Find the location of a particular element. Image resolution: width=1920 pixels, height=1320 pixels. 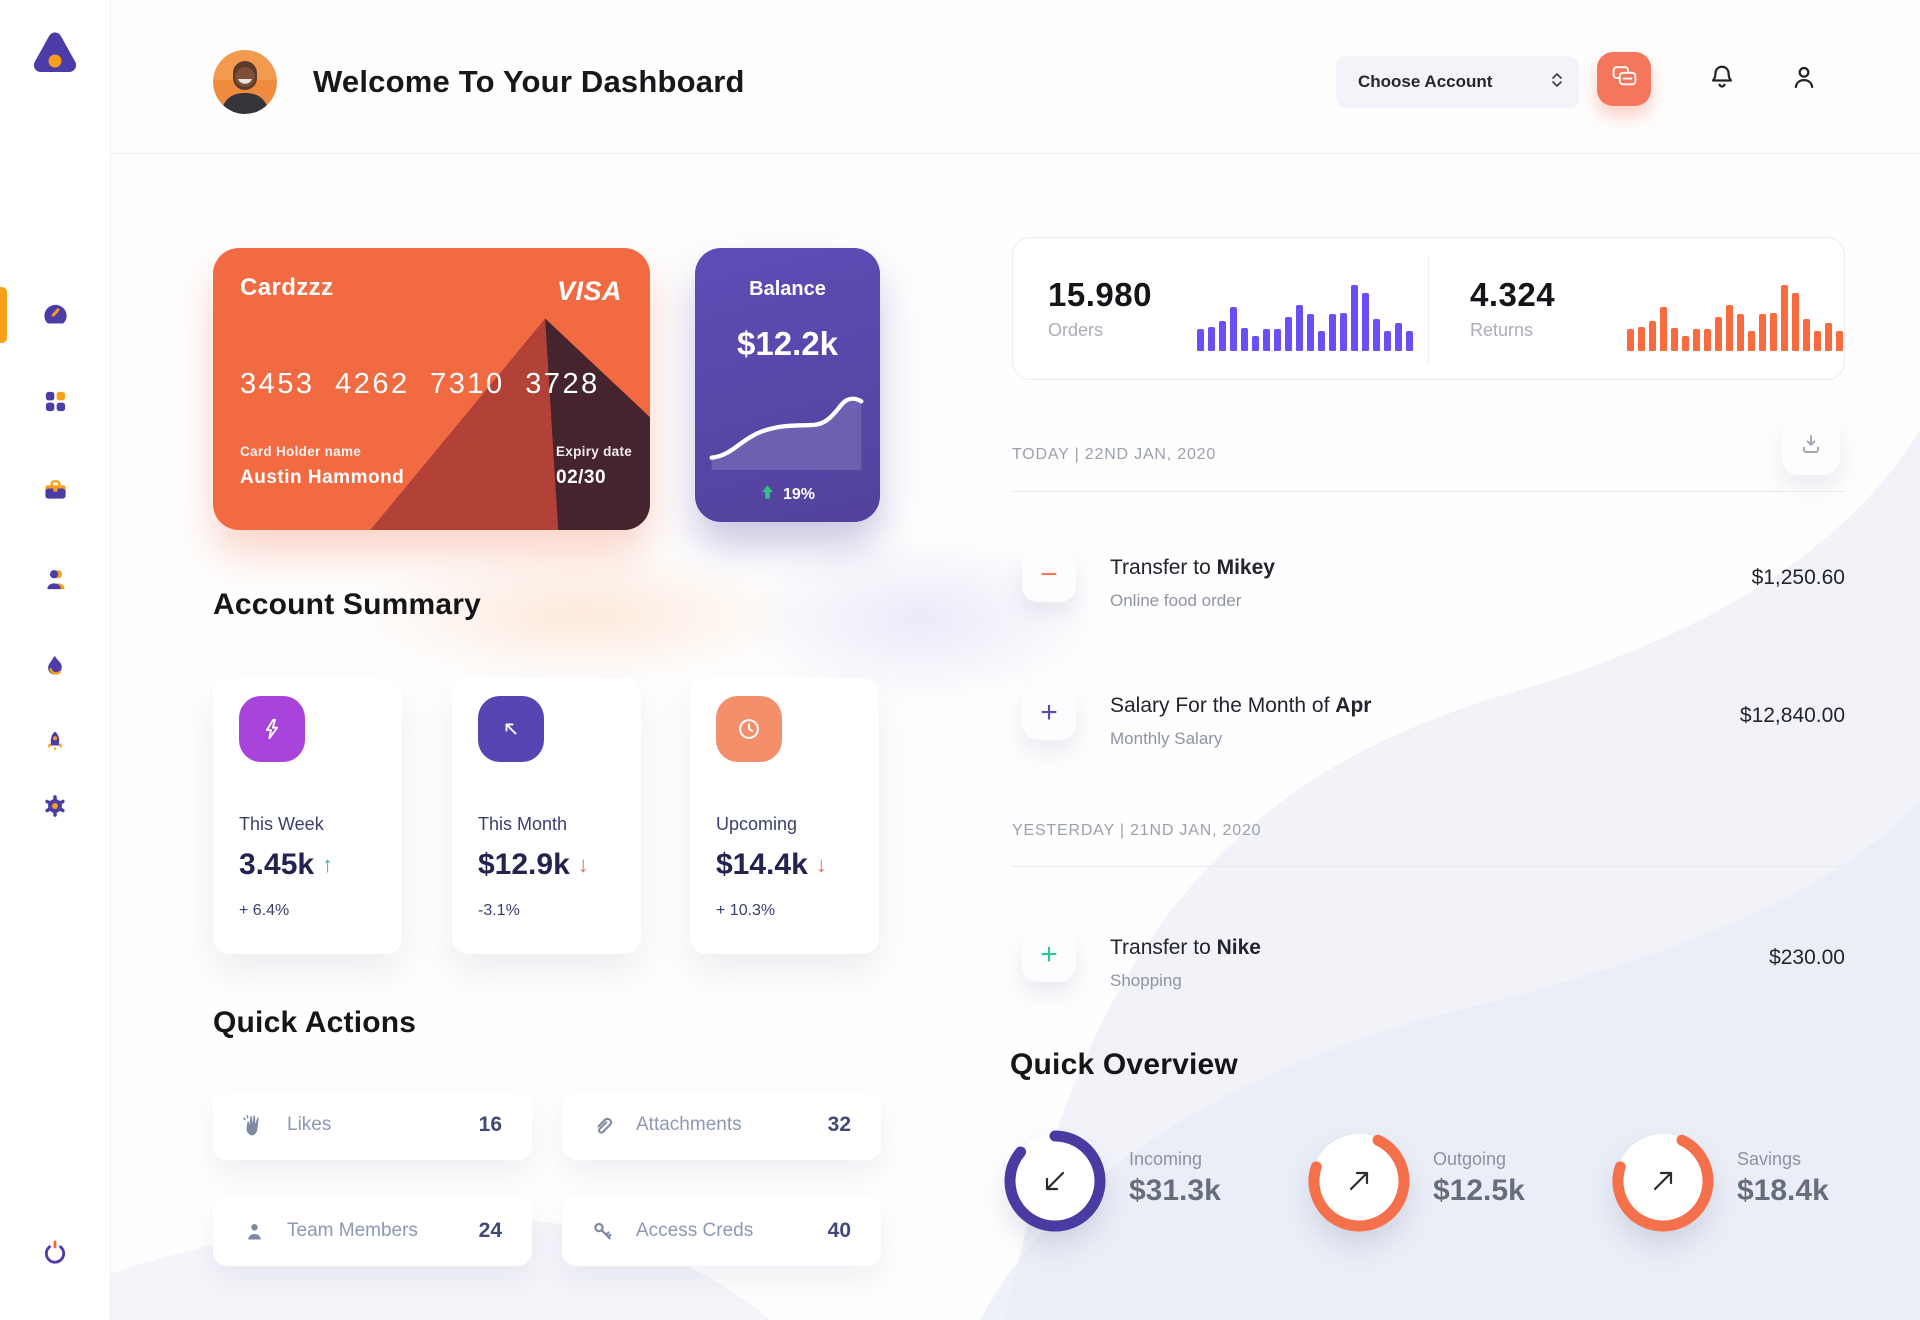

summary-value: $14.4k is located at coordinates (762, 864).